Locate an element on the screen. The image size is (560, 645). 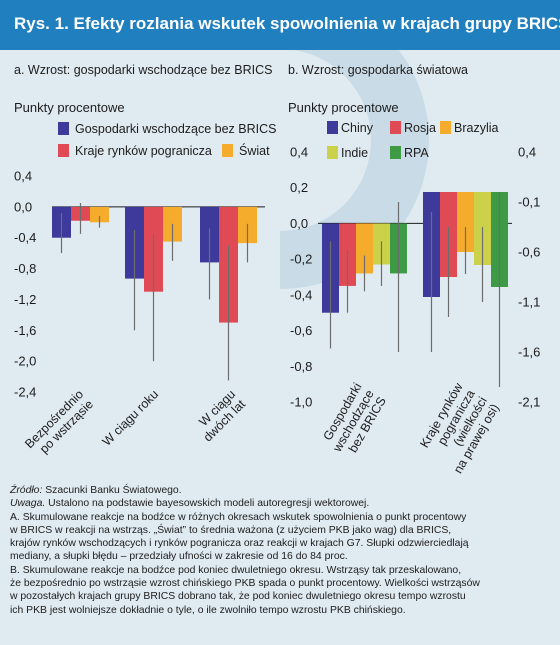
category-a-label-2: W ciągu roku is located at coordinates (131, 418).